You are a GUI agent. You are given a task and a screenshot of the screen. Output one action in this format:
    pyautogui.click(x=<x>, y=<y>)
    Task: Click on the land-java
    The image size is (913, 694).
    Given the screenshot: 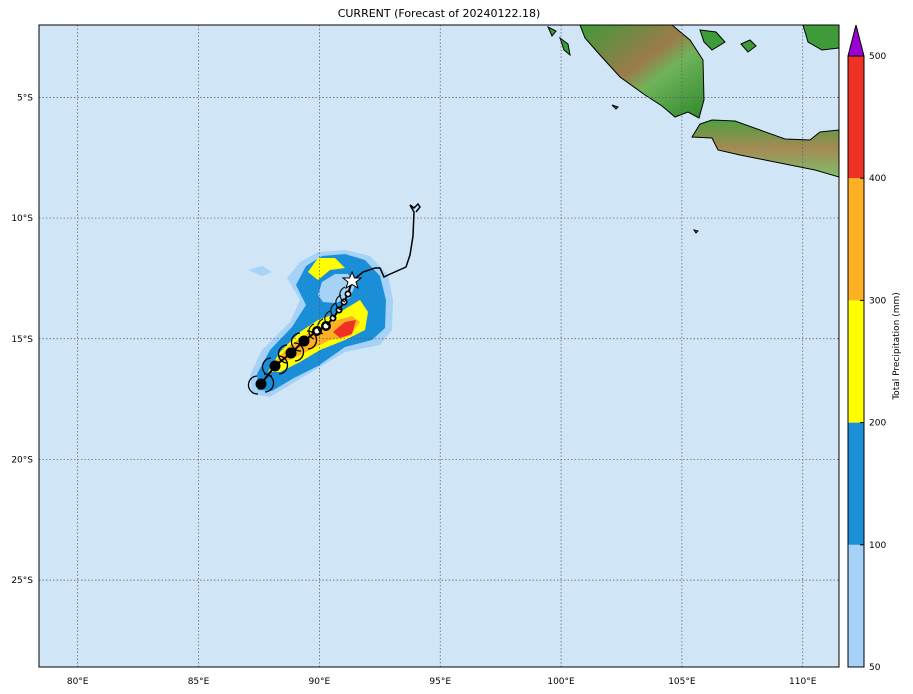 What is the action you would take?
    pyautogui.click(x=765, y=148)
    